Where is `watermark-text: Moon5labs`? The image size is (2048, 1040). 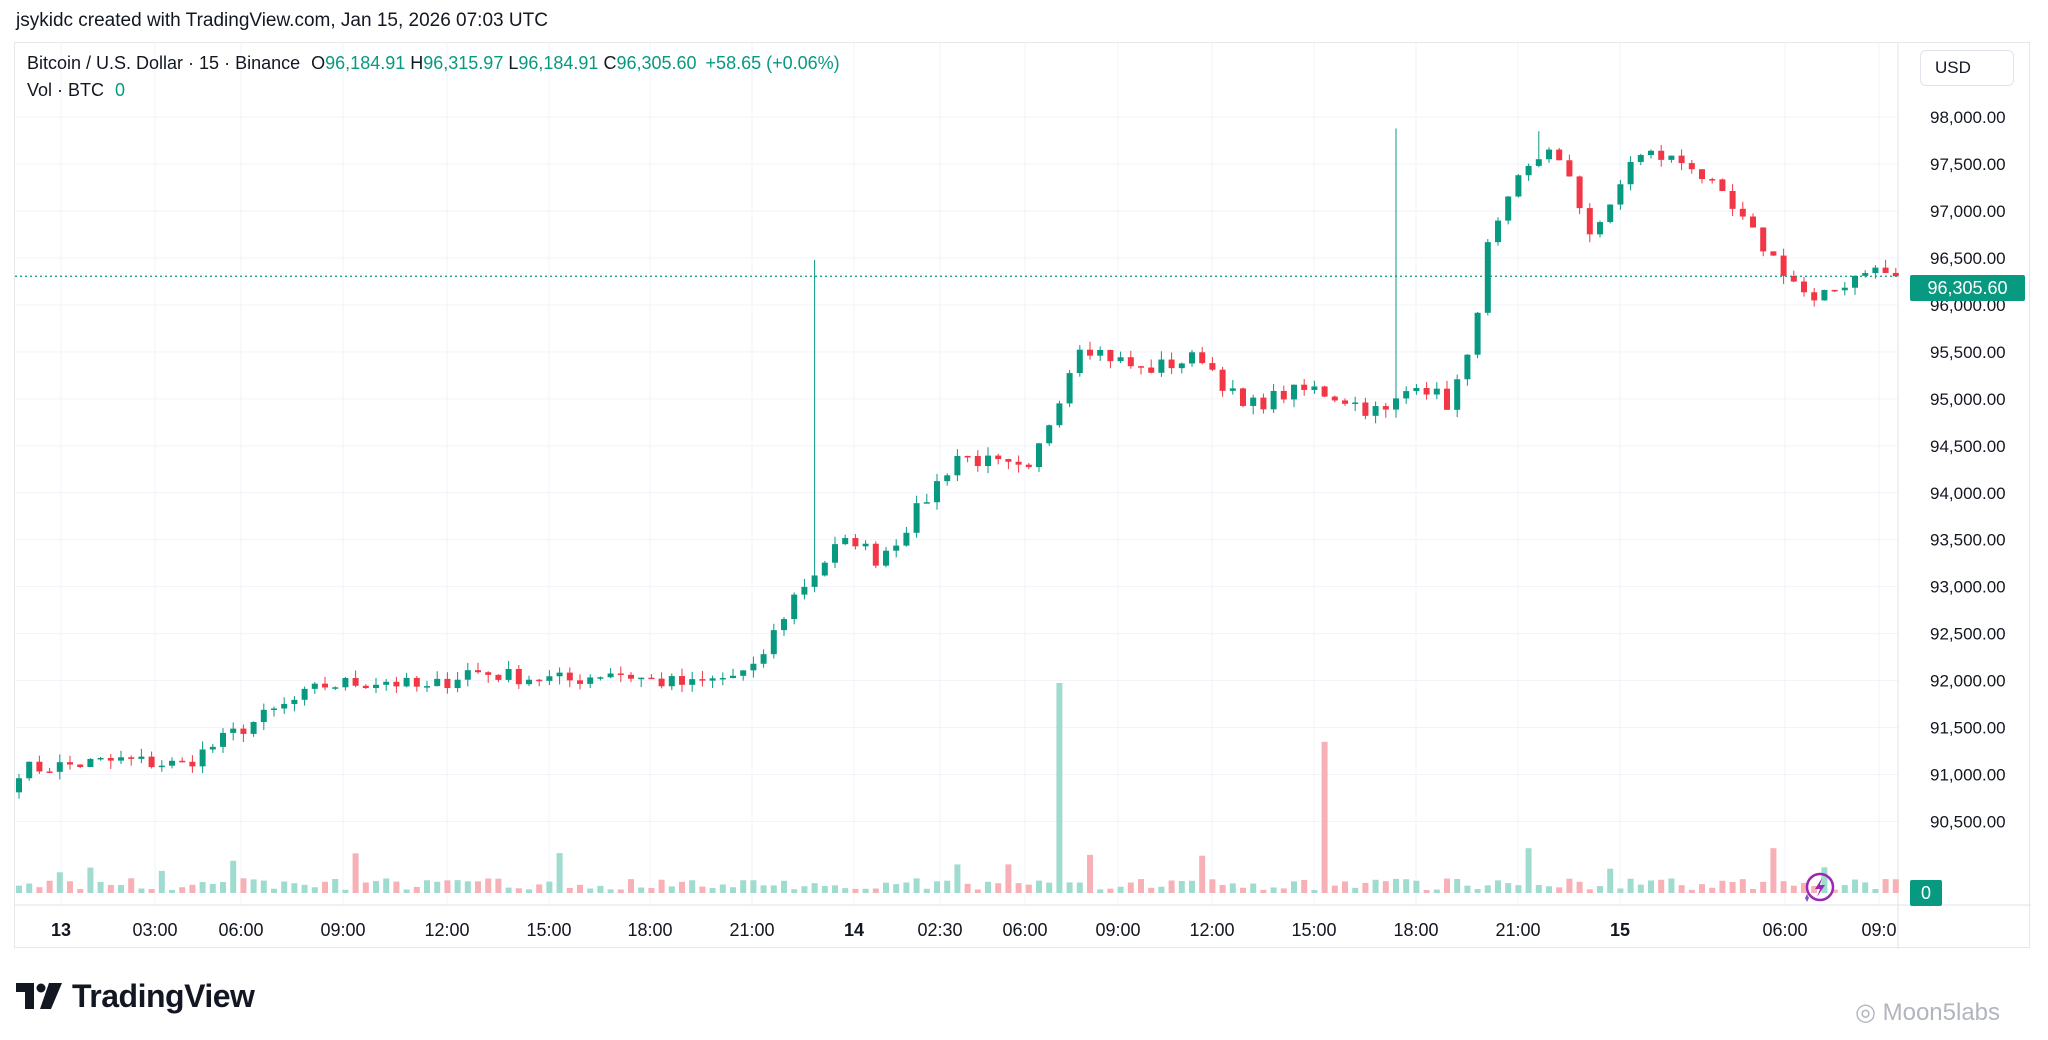
watermark-text: Moon5labs is located at coordinates (1941, 1012).